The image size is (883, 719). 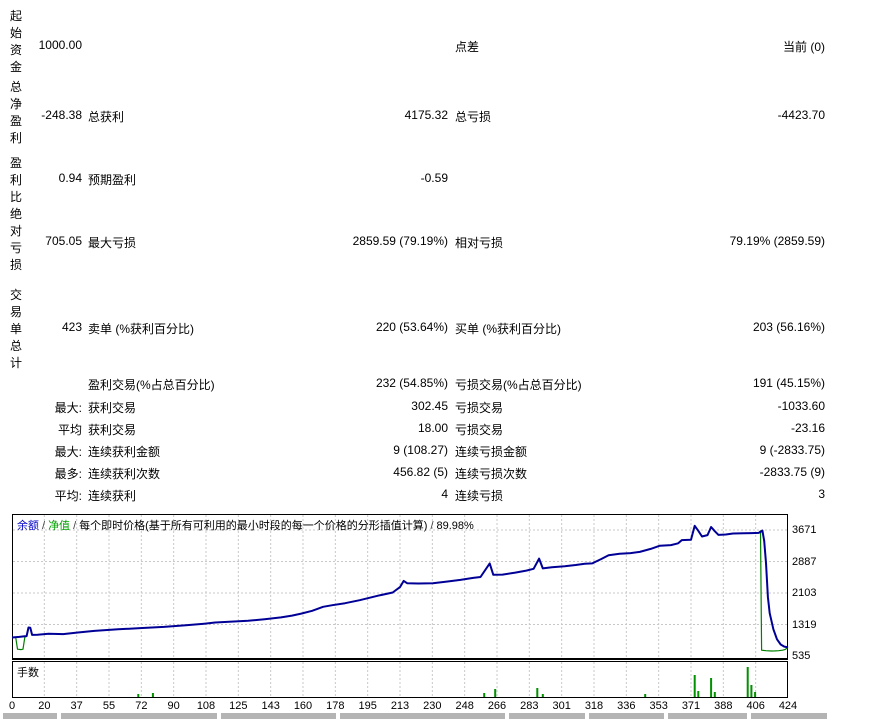 What do you see at coordinates (400, 241) in the screenshot?
I see `metric-value: 2859.59 (79.19%)` at bounding box center [400, 241].